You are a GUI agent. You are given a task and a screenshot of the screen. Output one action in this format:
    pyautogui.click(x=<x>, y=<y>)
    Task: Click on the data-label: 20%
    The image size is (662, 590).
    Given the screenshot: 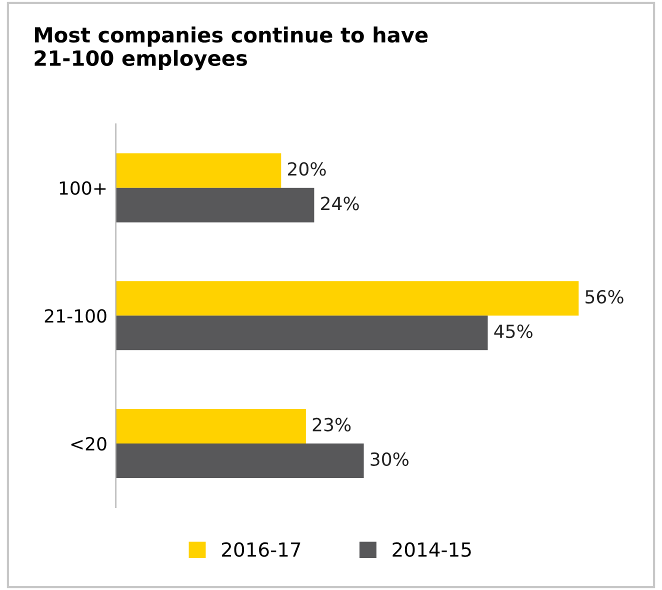 What is the action you would take?
    pyautogui.click(x=307, y=169)
    